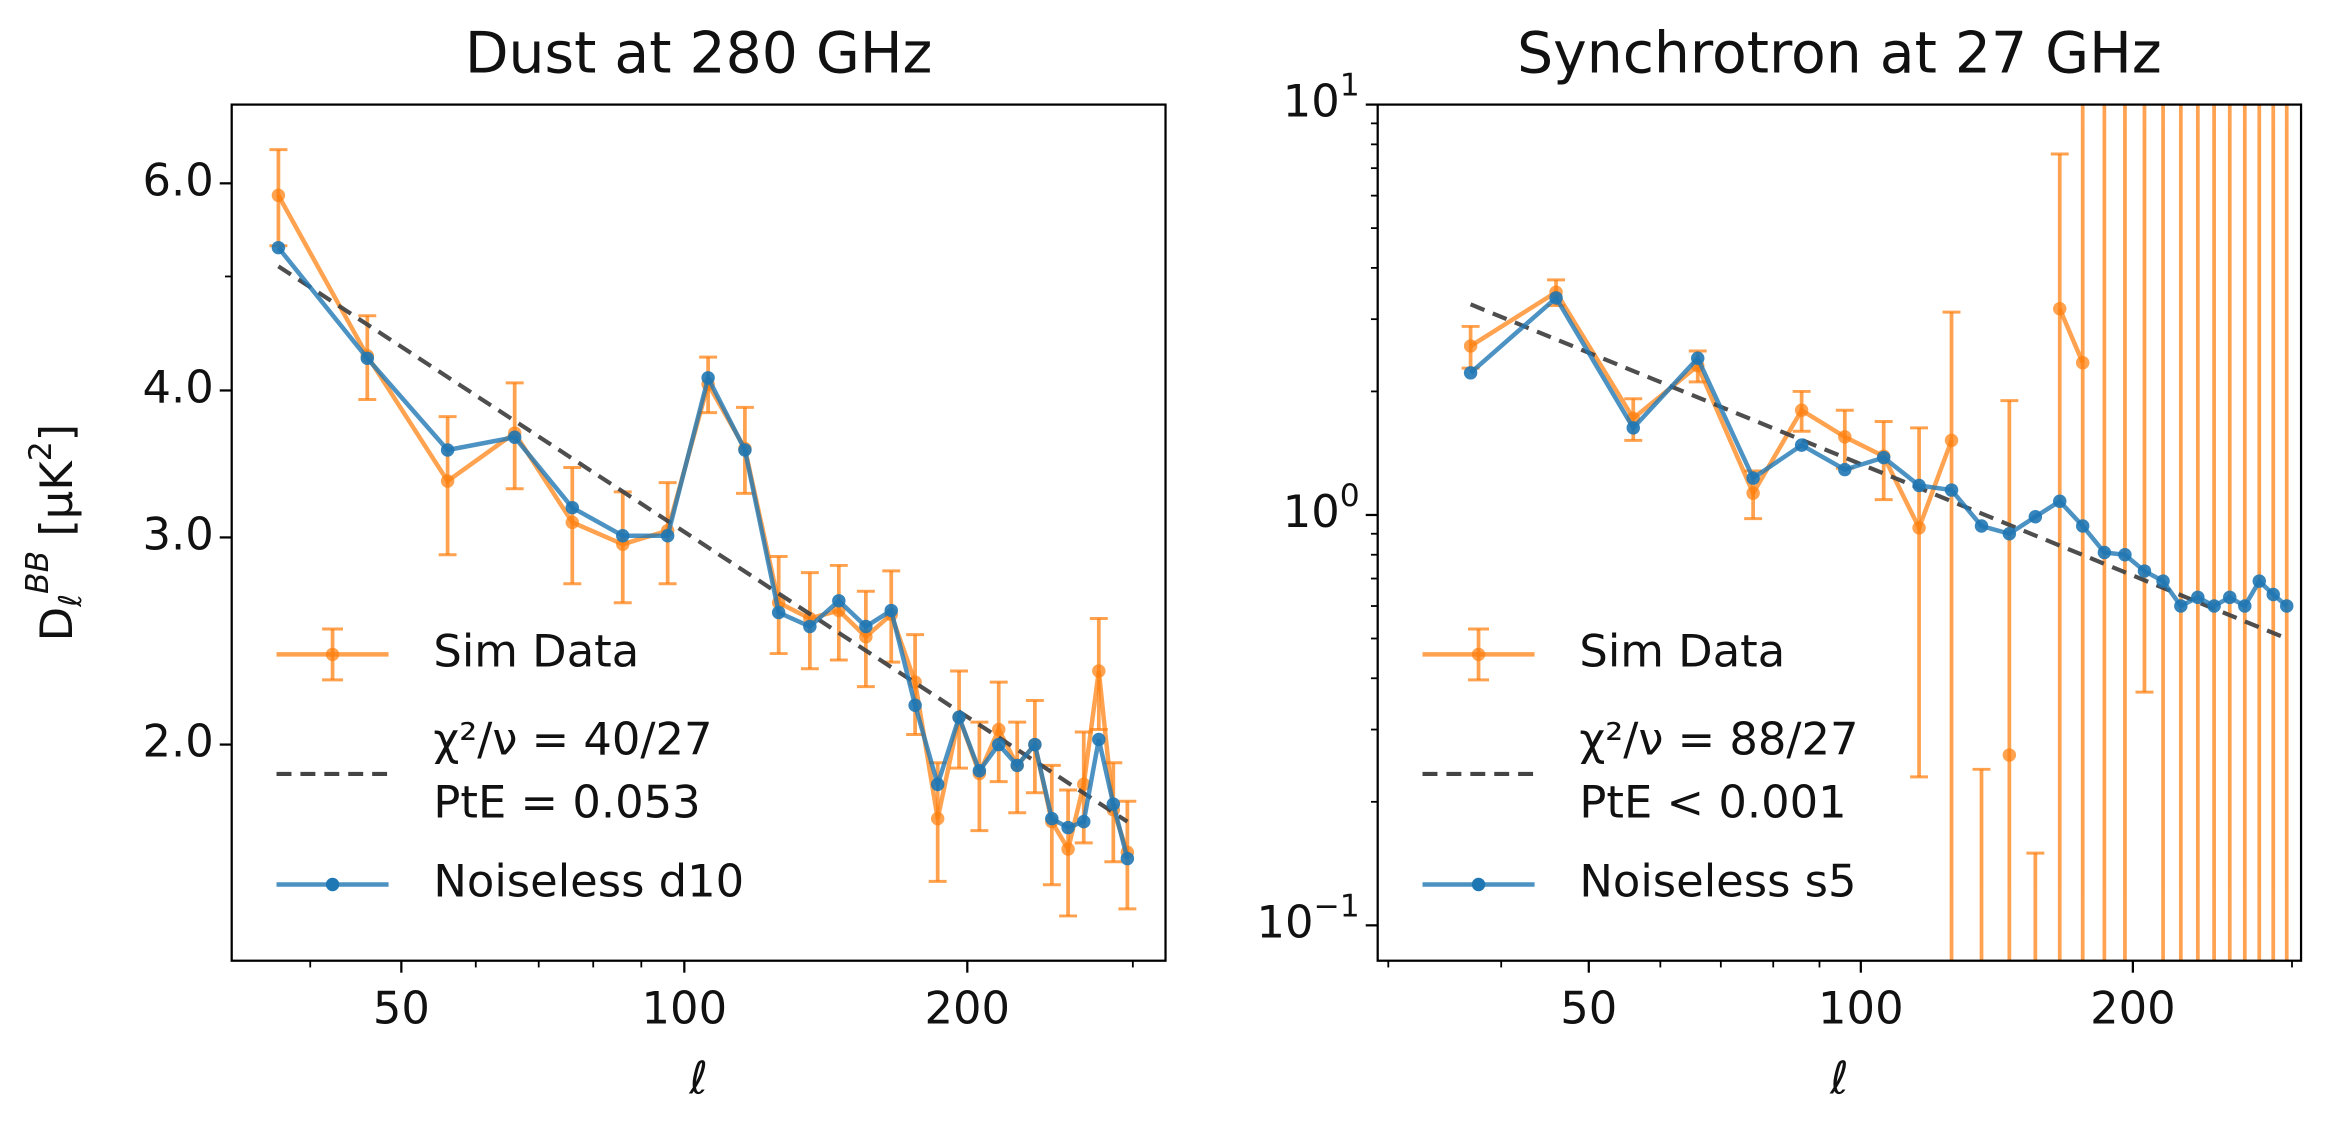  Describe the element at coordinates (177, 533) in the screenshot. I see `y-tick-label-base: 3.0` at that location.